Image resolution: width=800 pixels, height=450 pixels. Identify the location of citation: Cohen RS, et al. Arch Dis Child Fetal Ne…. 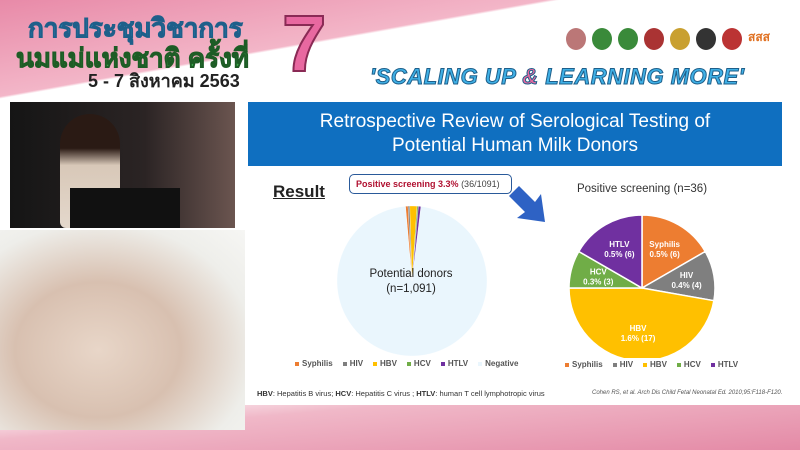
(687, 393).